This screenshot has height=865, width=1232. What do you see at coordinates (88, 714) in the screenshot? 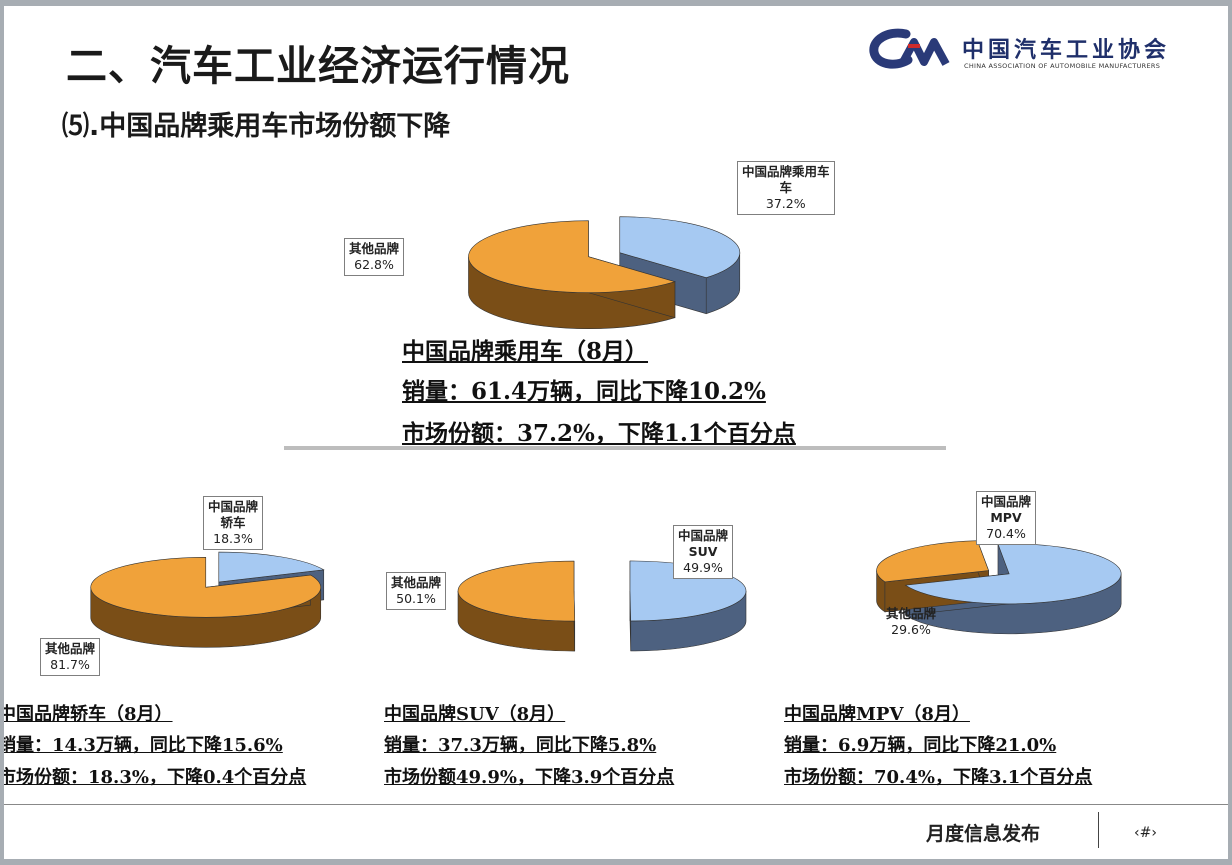
I see `sedan-line-1: 中国品牌轿车（8月）` at bounding box center [88, 714].